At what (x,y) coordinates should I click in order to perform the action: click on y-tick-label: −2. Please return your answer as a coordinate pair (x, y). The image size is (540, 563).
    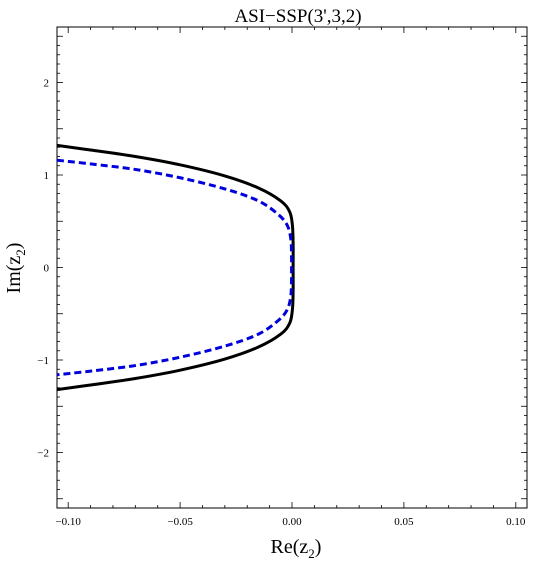
    Looking at the image, I should click on (43, 454).